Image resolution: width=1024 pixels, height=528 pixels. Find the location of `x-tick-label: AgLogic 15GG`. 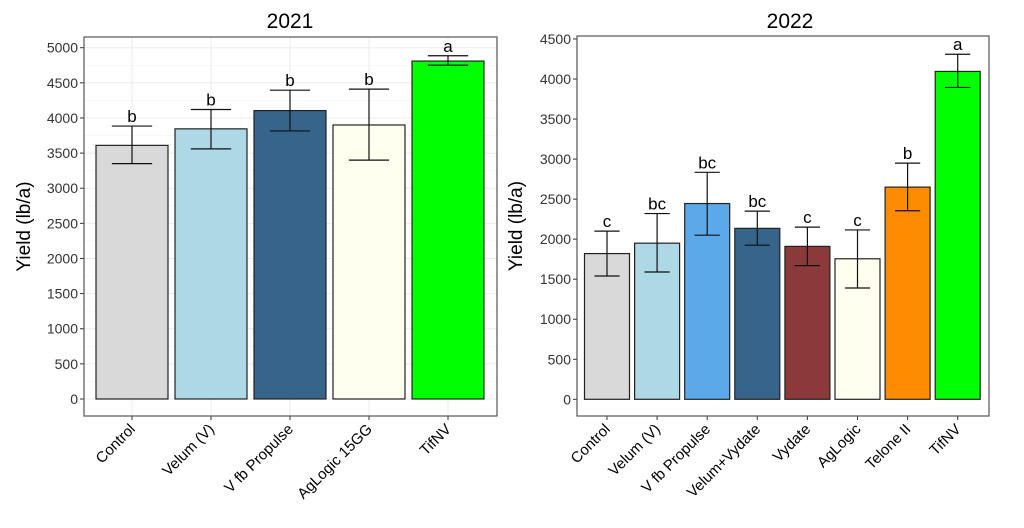

x-tick-label: AgLogic 15GG is located at coordinates (335, 462).